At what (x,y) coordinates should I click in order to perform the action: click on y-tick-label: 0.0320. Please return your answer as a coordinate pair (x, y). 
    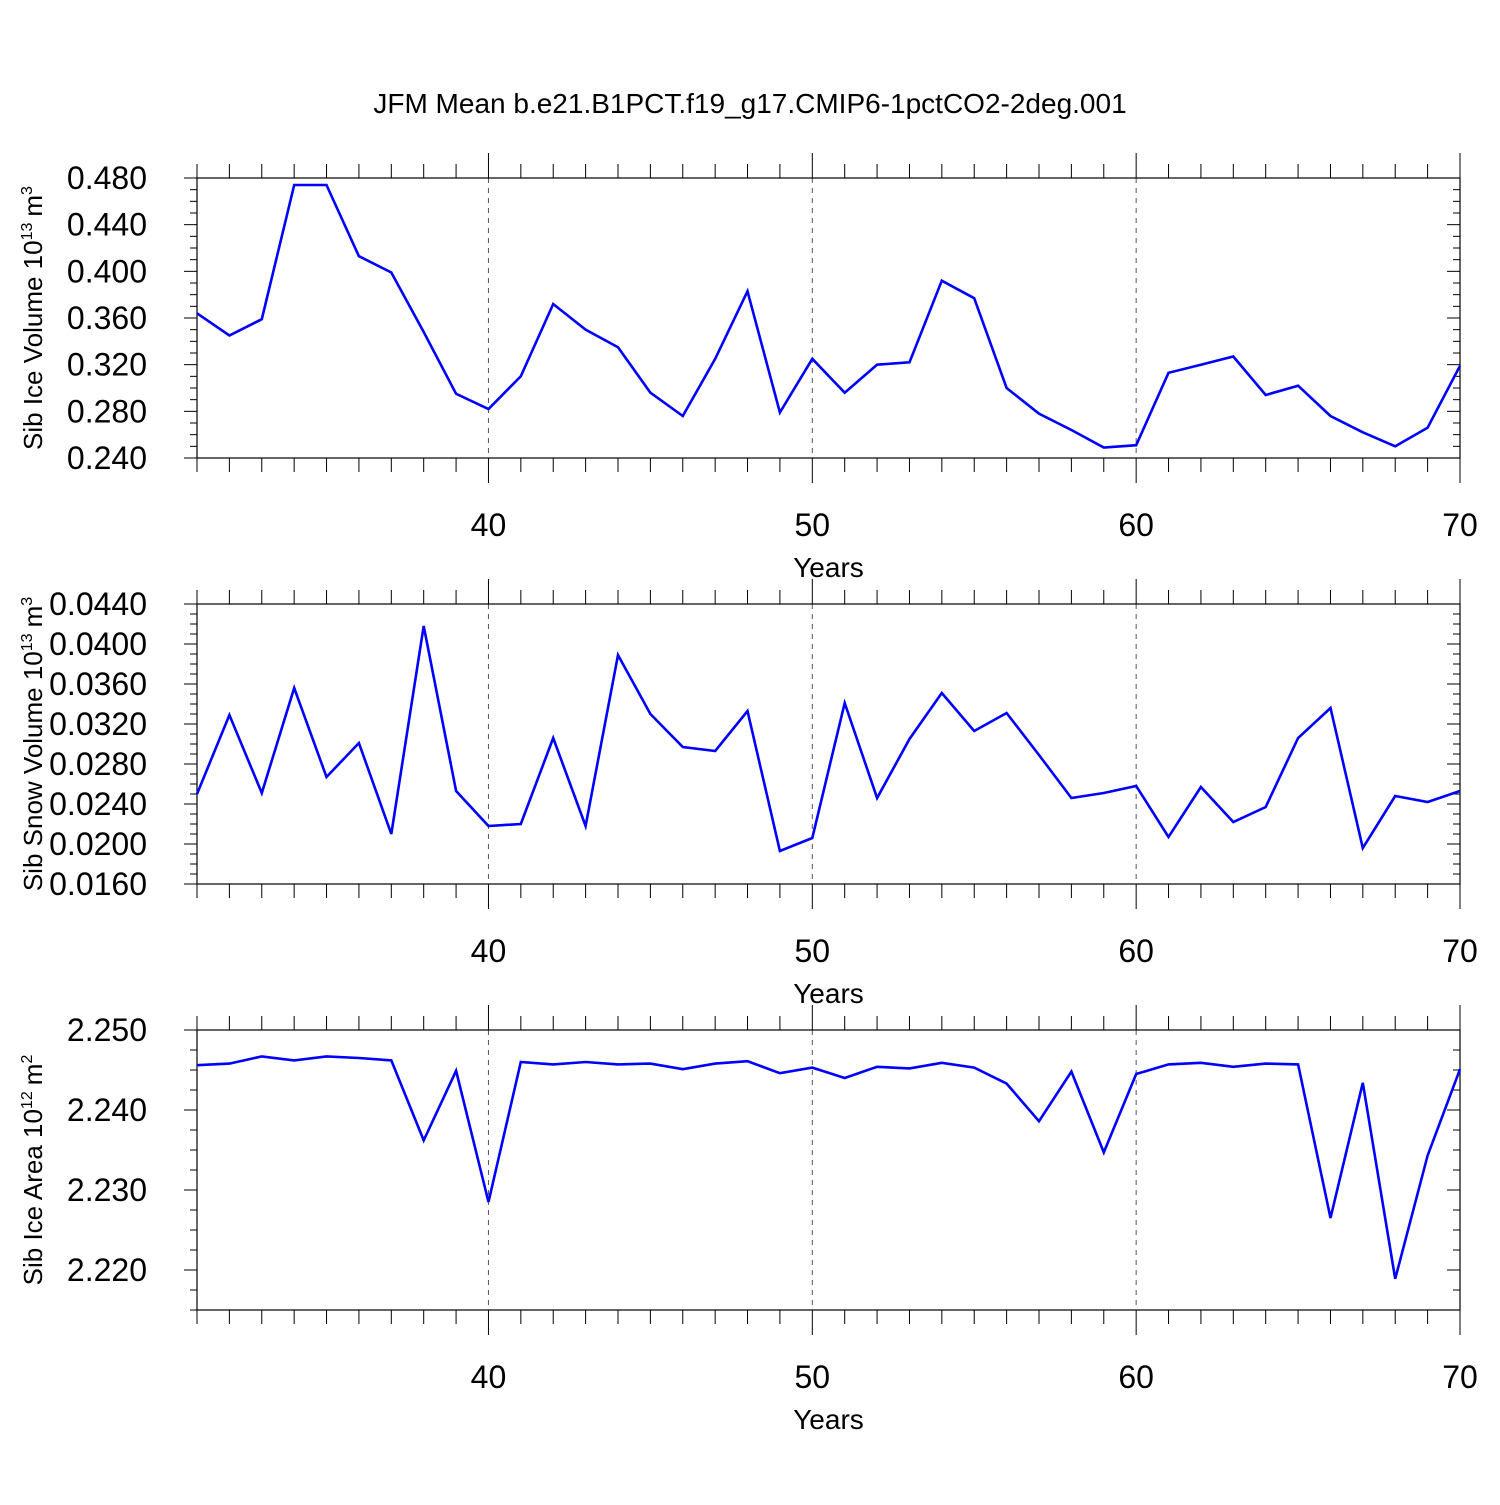
    Looking at the image, I should click on (98, 724).